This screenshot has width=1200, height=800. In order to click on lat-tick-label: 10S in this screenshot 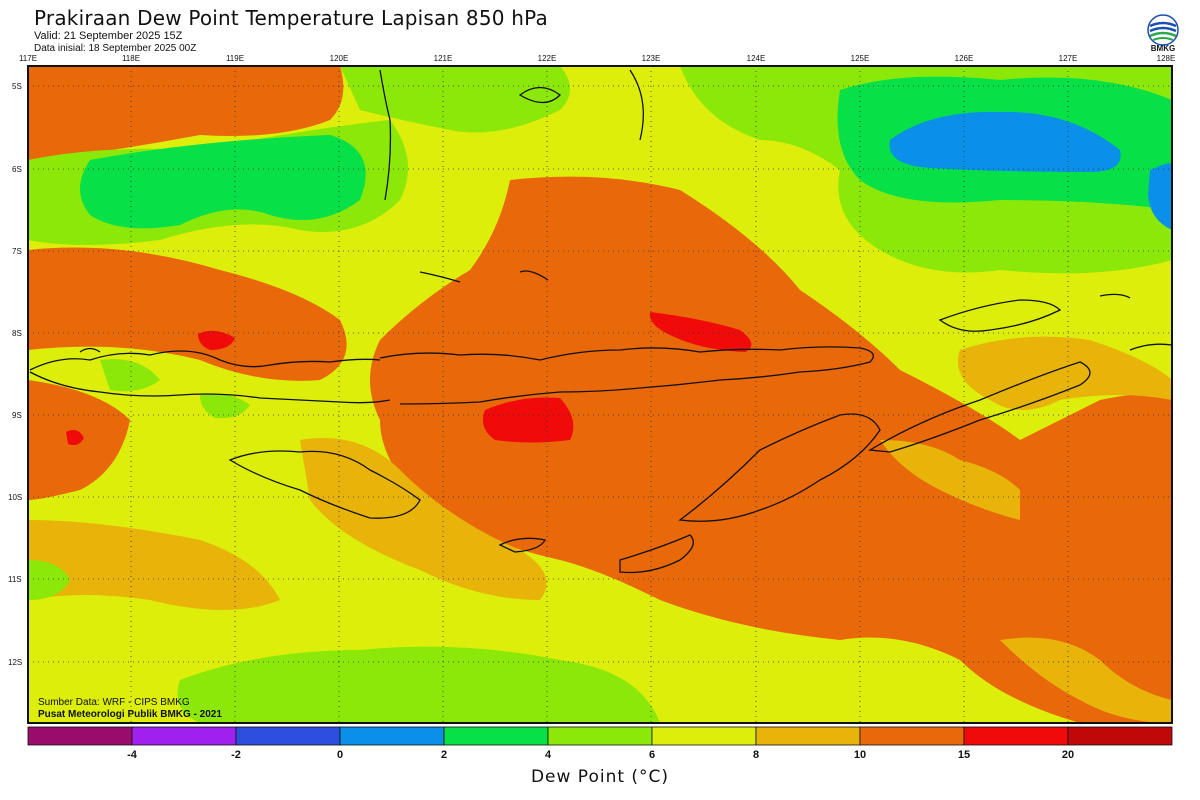, I will do `click(15, 497)`.